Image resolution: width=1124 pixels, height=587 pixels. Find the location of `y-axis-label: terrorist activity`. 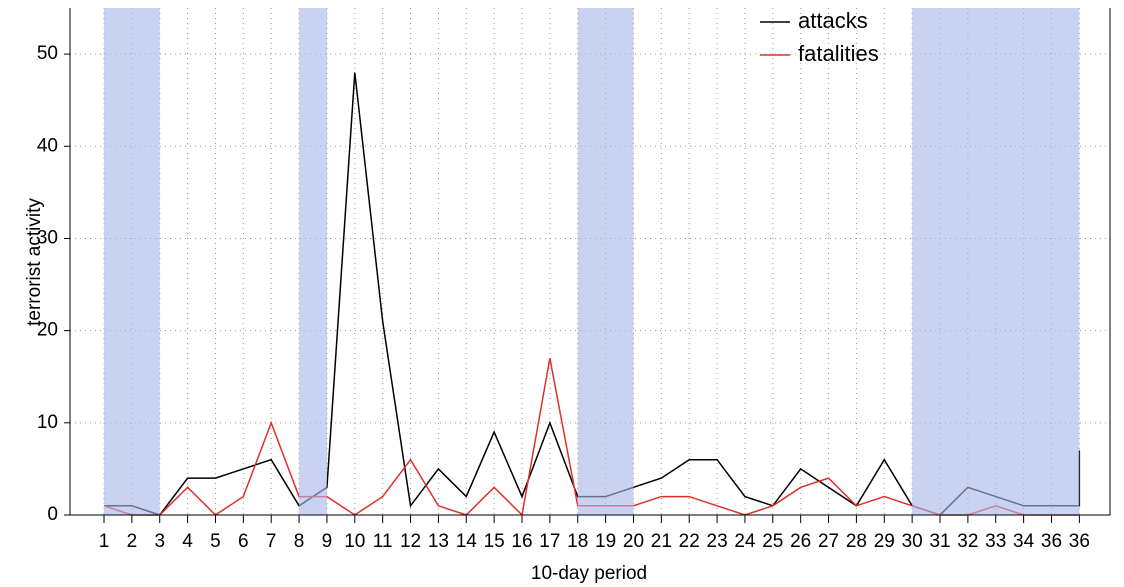

y-axis-label: terrorist activity is located at coordinates (34, 262).